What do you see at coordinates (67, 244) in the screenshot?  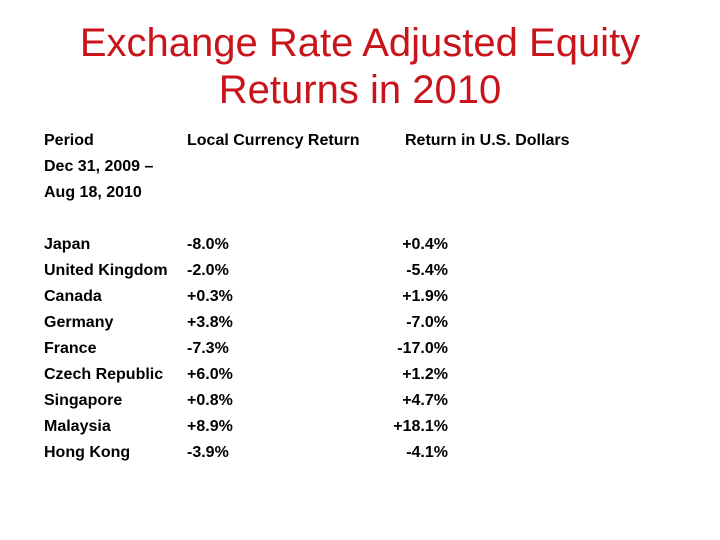 I see `country-label: Japan` at bounding box center [67, 244].